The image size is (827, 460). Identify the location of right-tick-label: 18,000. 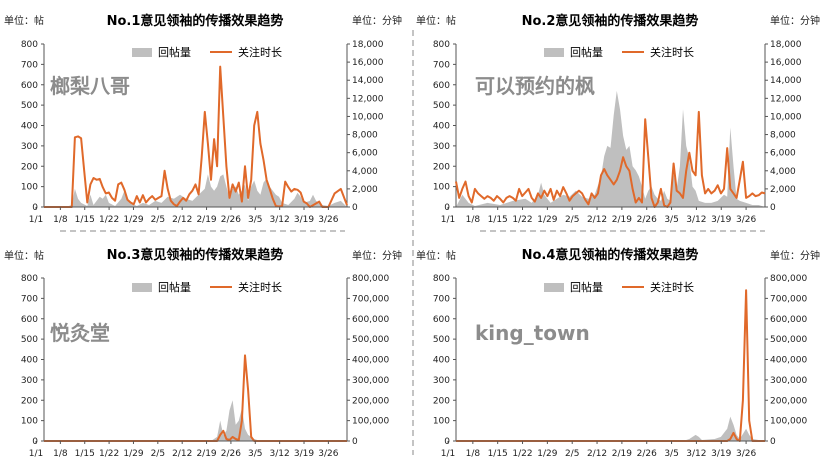
(368, 45).